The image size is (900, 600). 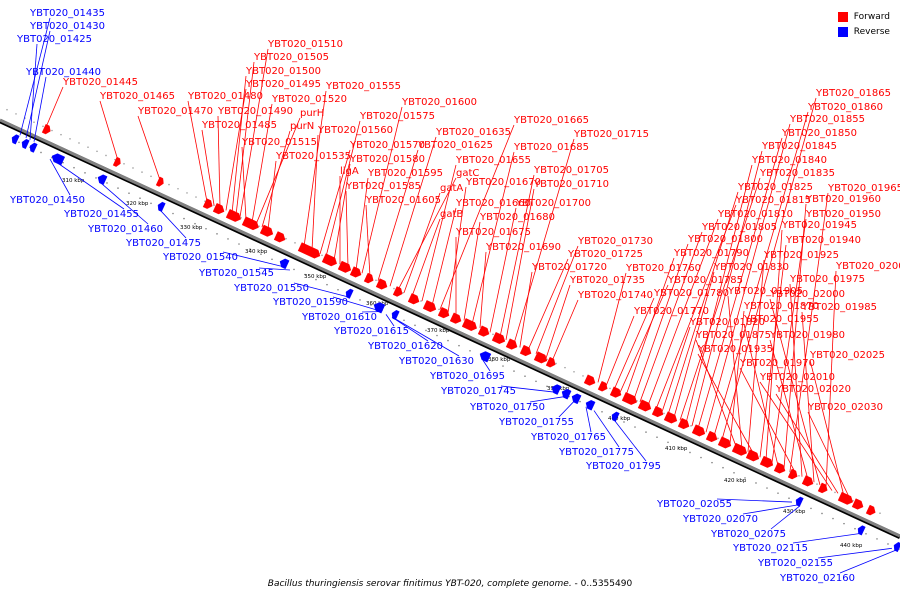 I want to click on gene-label: YBT020_01540, so click(x=200, y=257).